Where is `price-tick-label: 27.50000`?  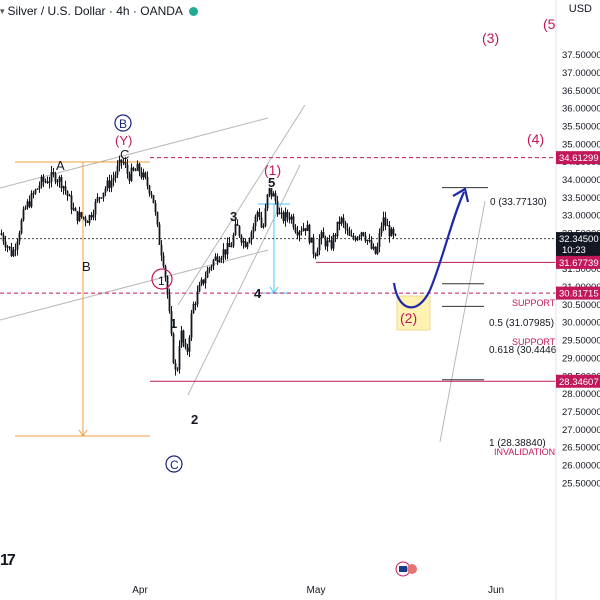 price-tick-label: 27.50000 is located at coordinates (581, 412).